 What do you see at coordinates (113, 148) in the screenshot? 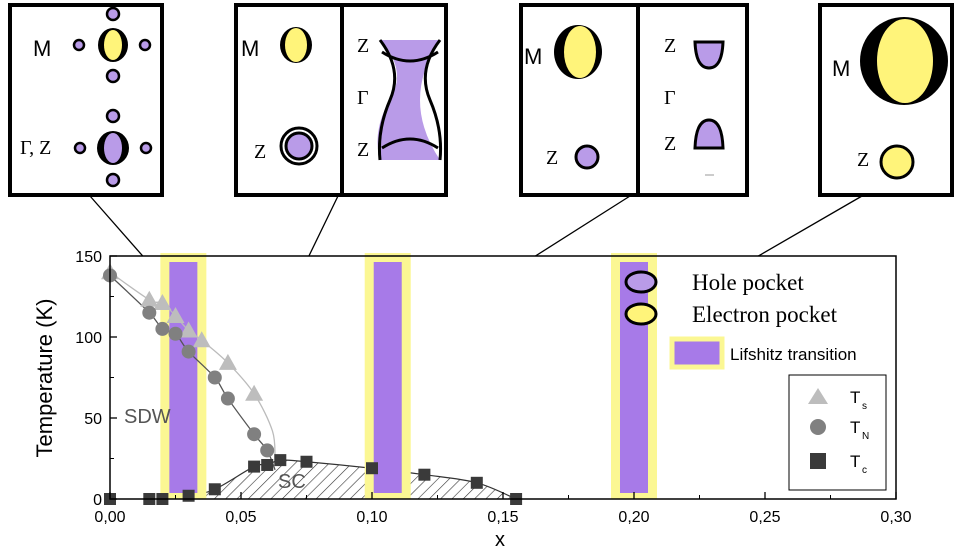
I see `inset1-gz-pockets` at bounding box center [113, 148].